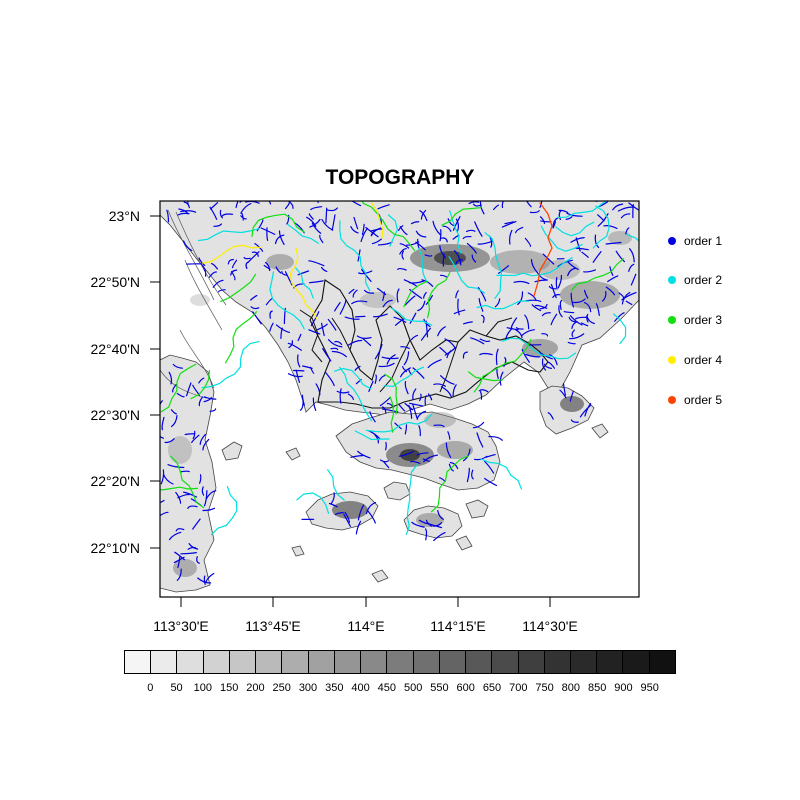 The height and width of the screenshot is (800, 800). What do you see at coordinates (695, 241) in the screenshot?
I see `legend-item-order-1: order 1` at bounding box center [695, 241].